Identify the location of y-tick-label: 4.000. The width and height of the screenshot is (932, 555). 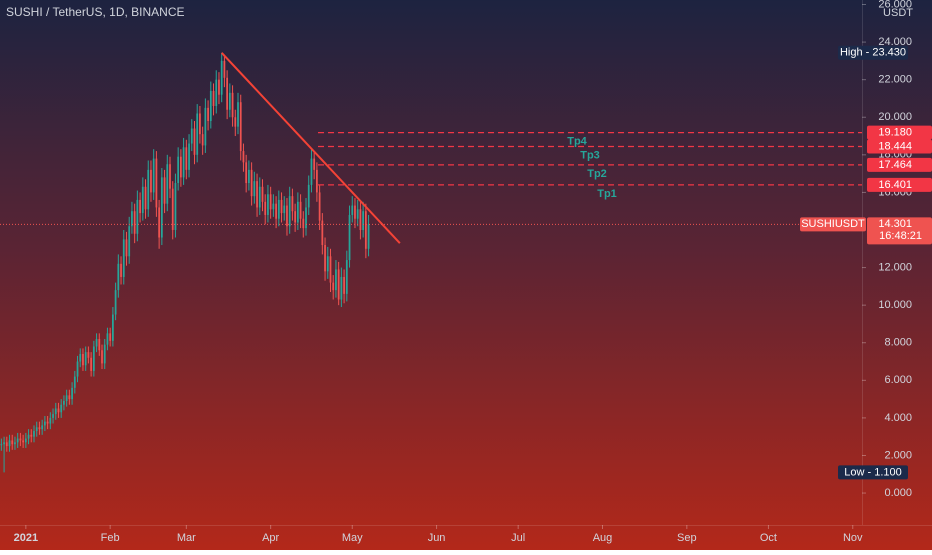
(898, 418).